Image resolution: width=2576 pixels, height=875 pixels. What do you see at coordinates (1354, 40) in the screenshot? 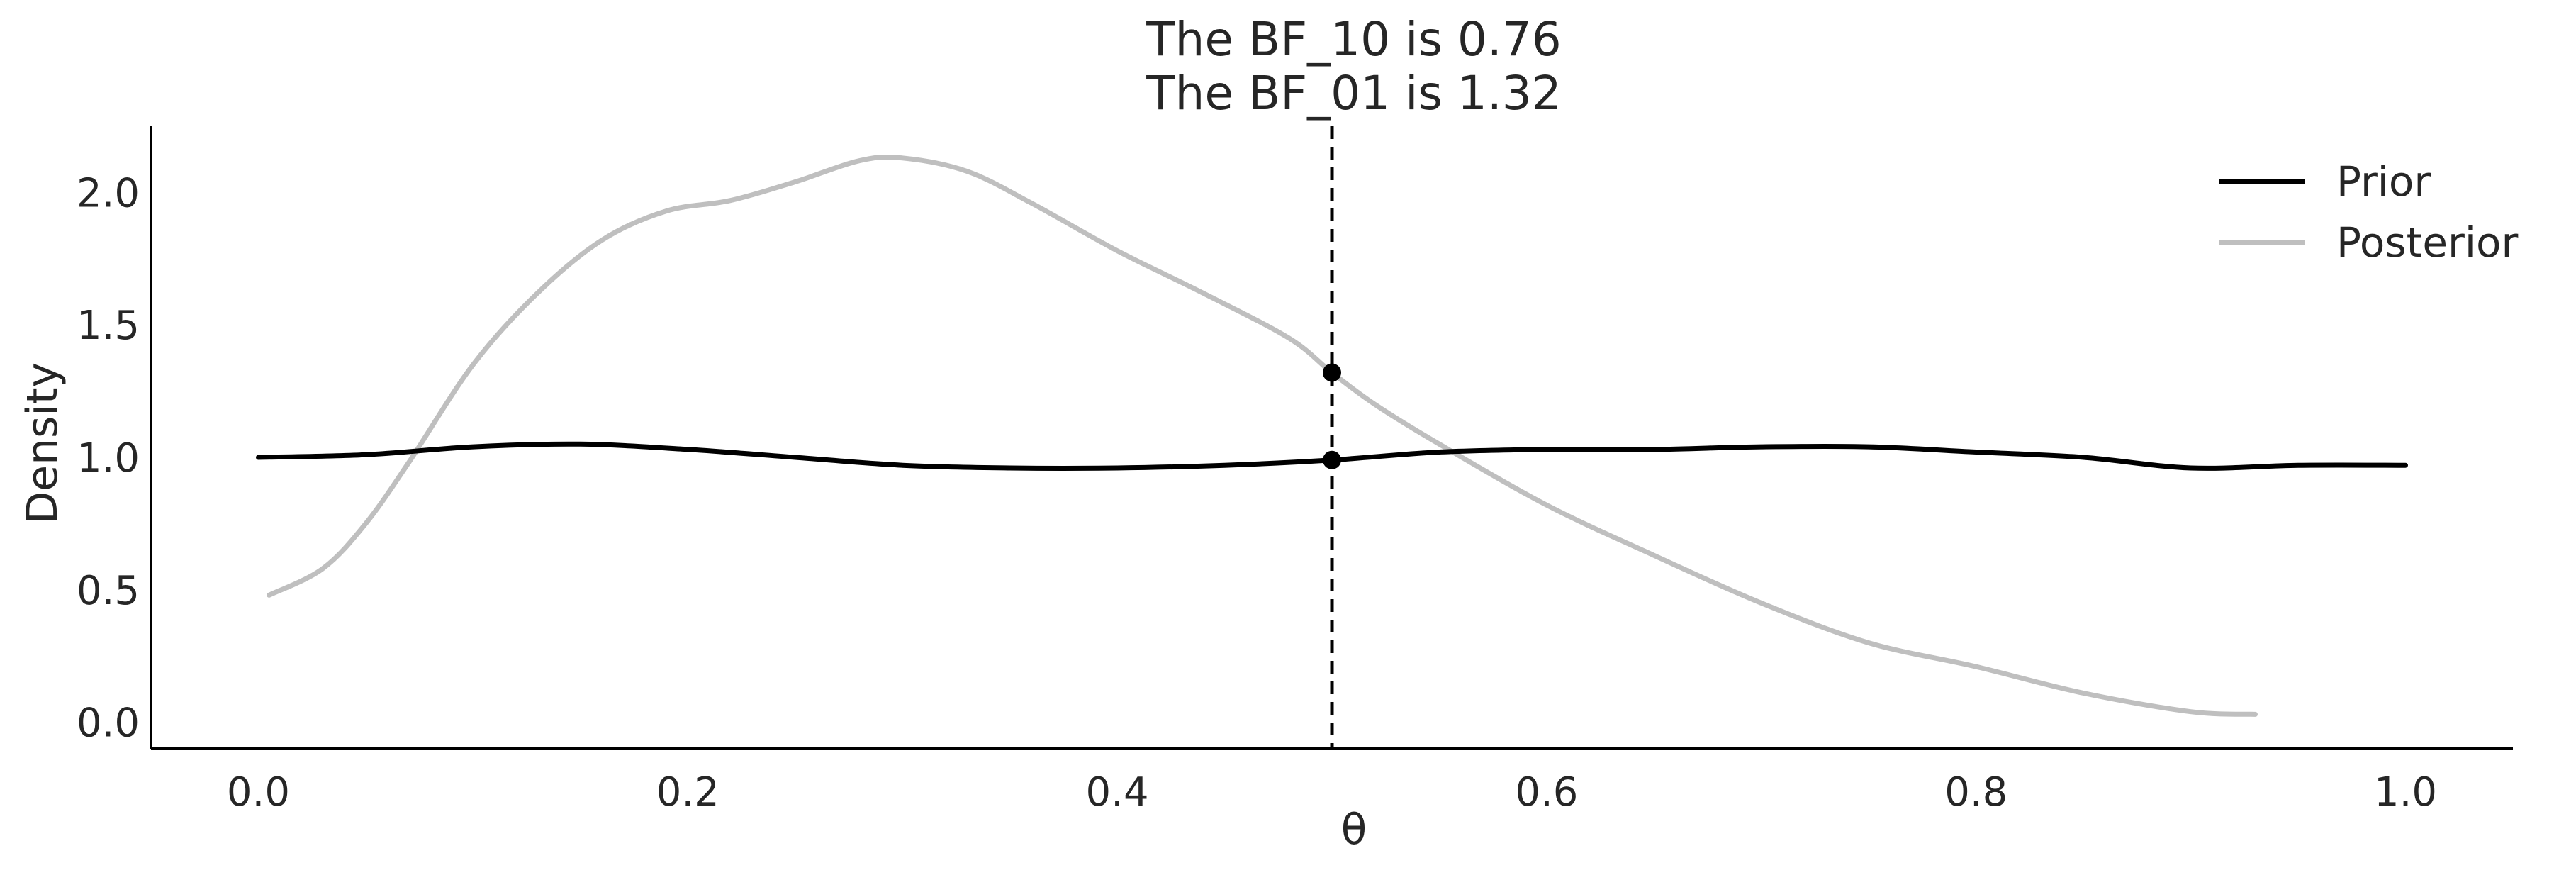
I see `chart-title-line-1: The BF_10 is 0.76` at bounding box center [1354, 40].